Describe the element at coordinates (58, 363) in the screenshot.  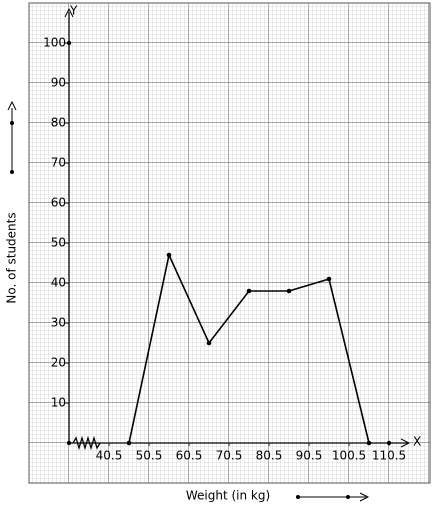
I see `y-tick-label: 20` at that location.